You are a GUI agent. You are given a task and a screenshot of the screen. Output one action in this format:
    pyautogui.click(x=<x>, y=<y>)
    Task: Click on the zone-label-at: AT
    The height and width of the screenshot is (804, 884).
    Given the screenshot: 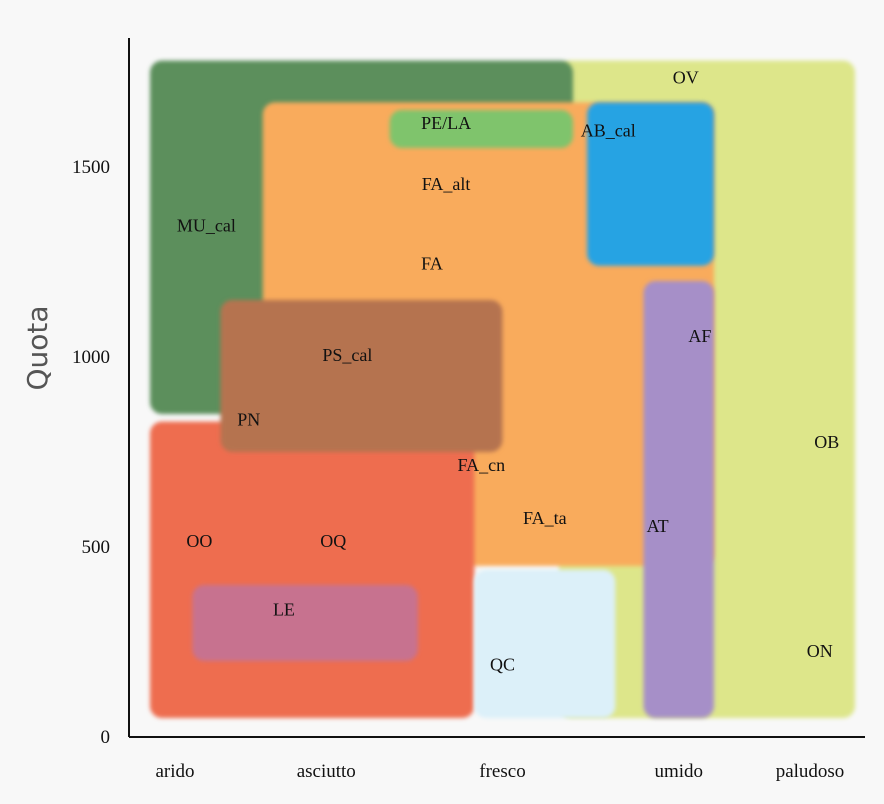 What is the action you would take?
    pyautogui.click(x=658, y=526)
    